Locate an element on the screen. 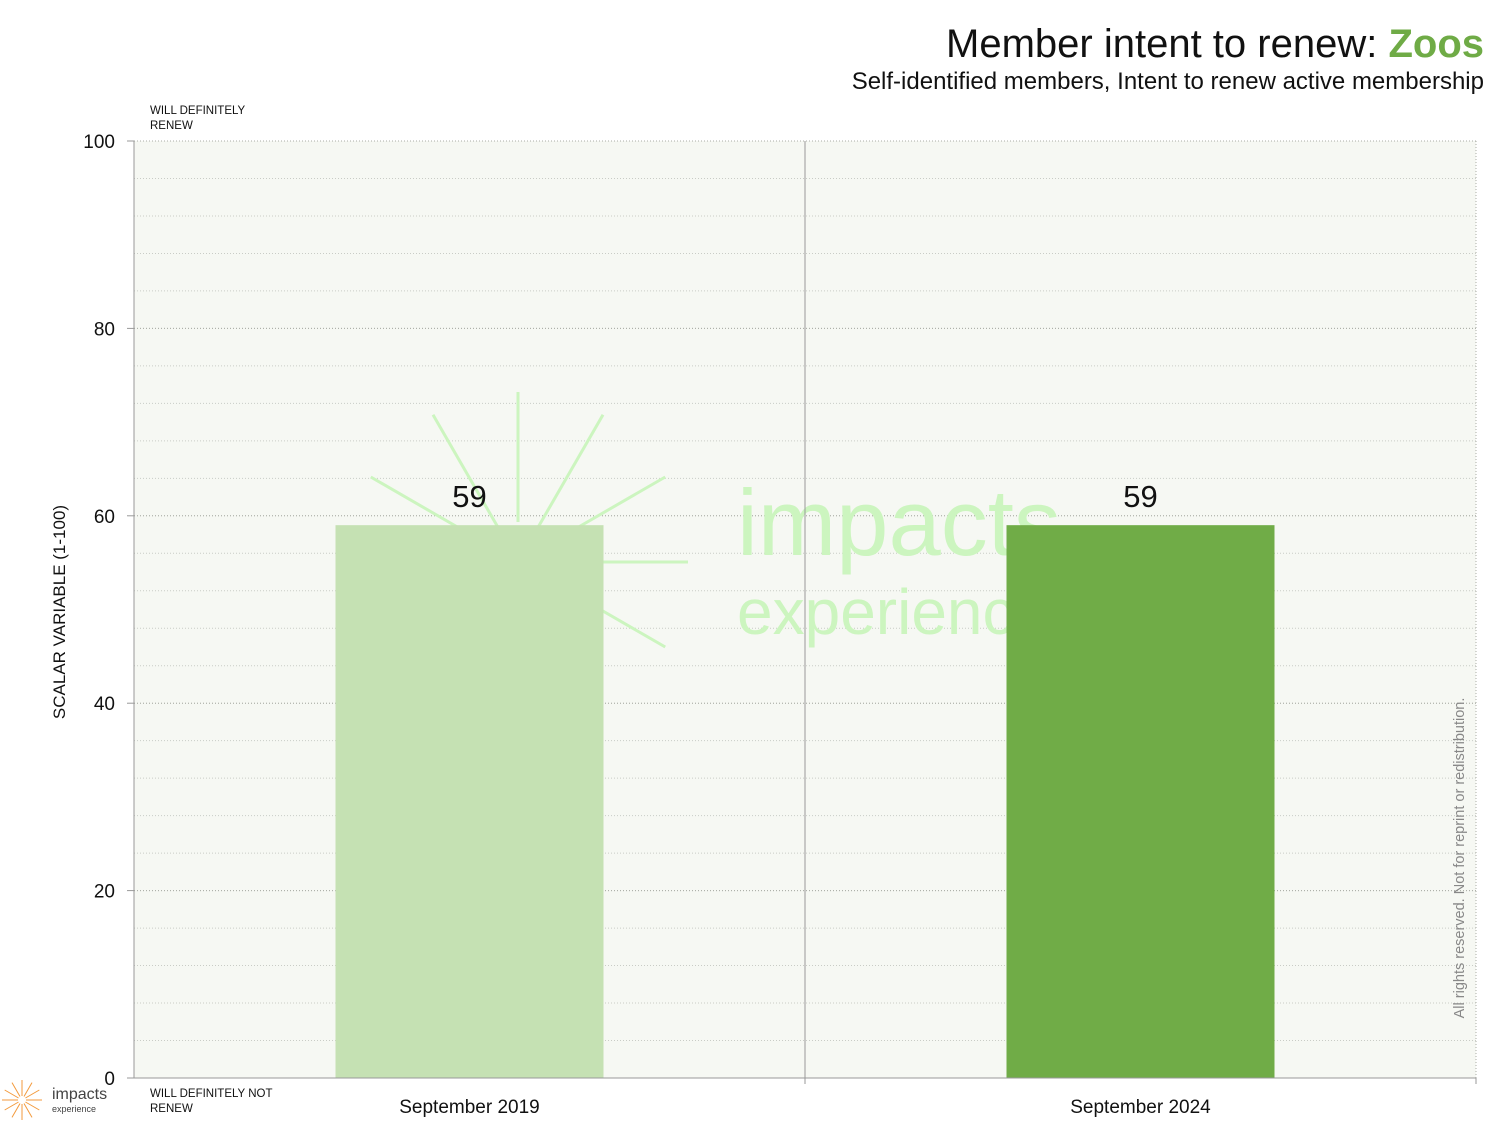 Image resolution: width=1500 pixels, height=1125 pixels. chart-title: Member intent to renew: Zoos is located at coordinates (1215, 44).